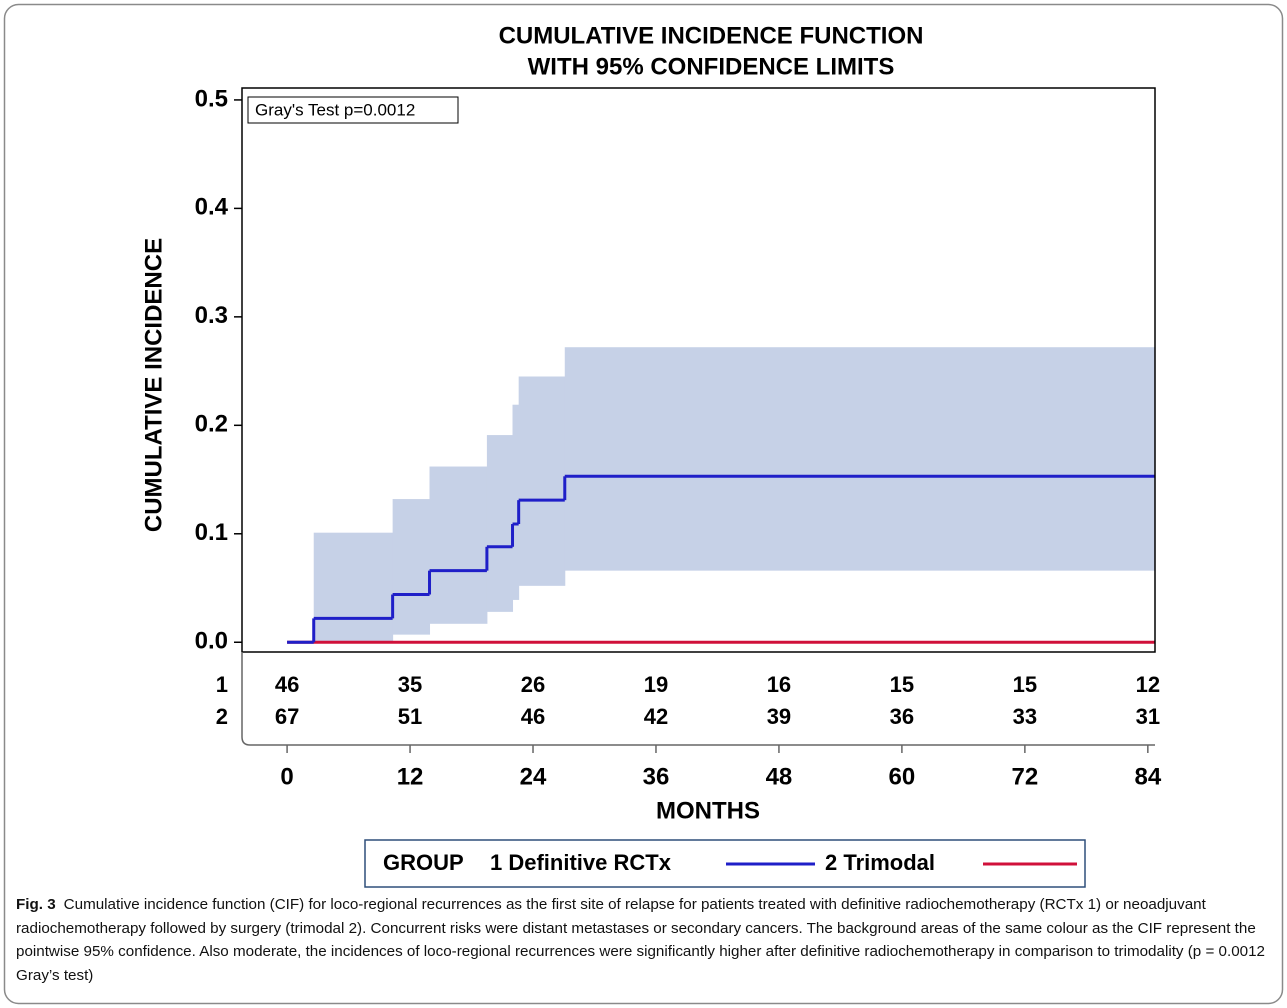 This screenshot has width=1287, height=1008. I want to click on risk-value: 67, so click(287, 716).